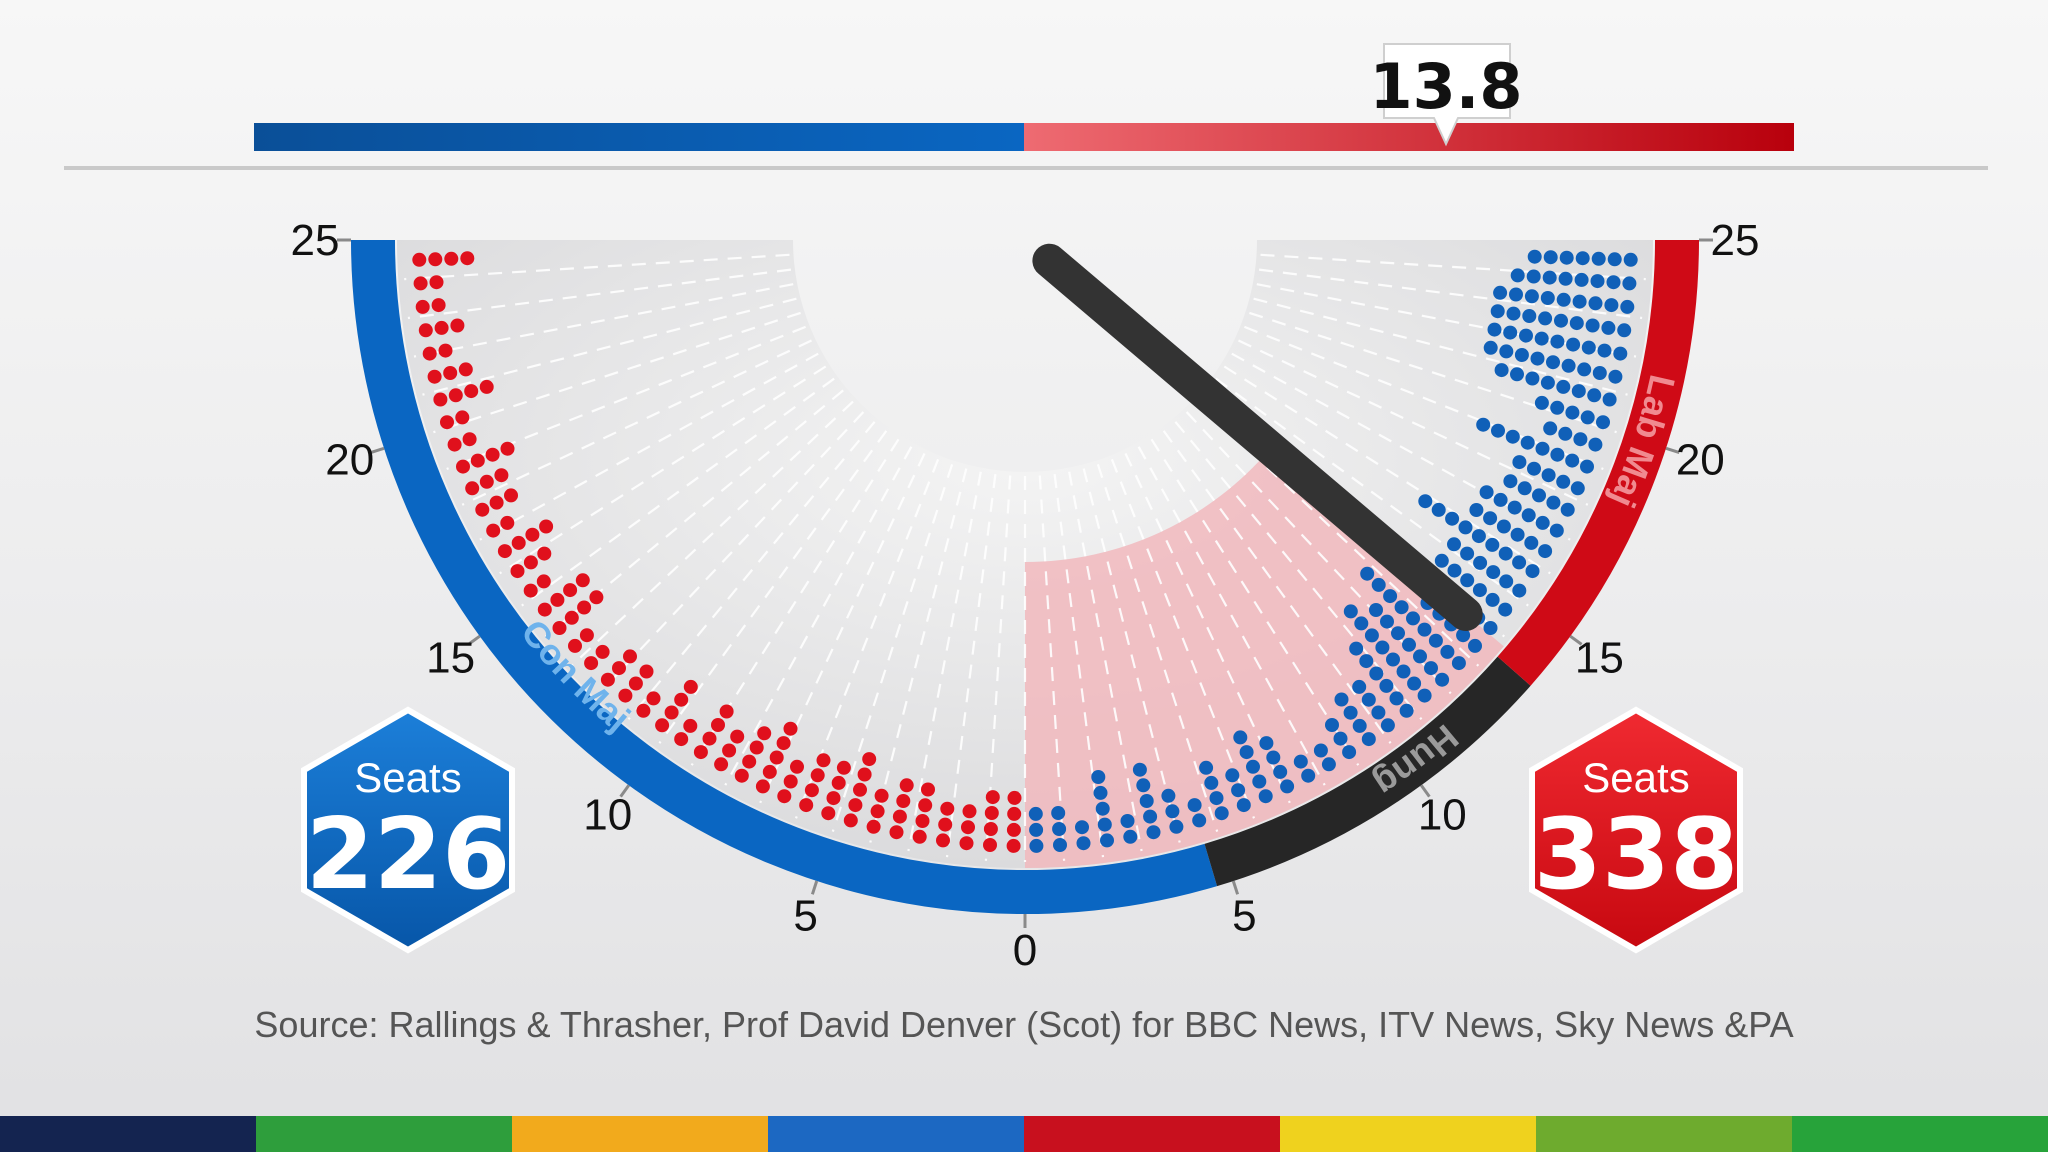  Describe the element at coordinates (805, 915) in the screenshot. I see `tick-label: 5` at that location.